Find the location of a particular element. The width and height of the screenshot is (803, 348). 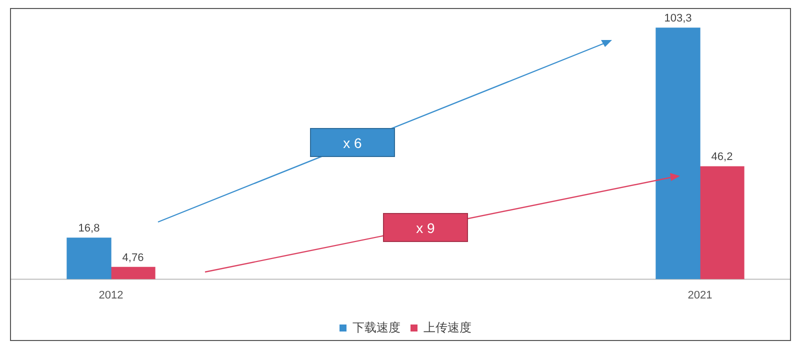

data-label: 103,3 is located at coordinates (678, 18).